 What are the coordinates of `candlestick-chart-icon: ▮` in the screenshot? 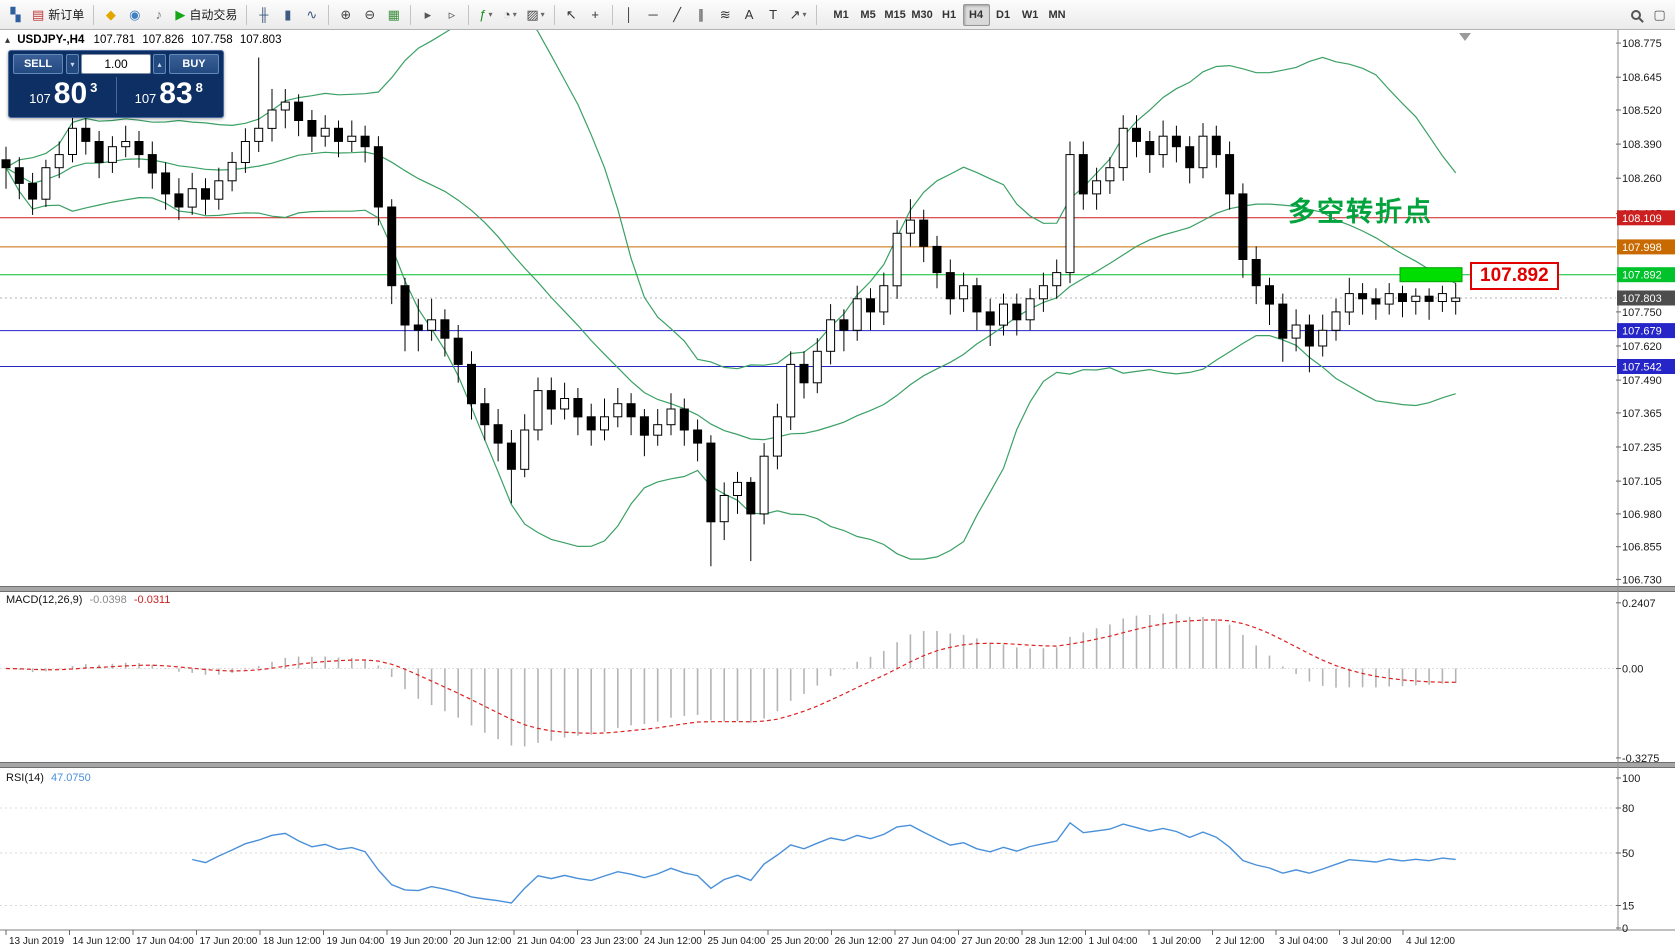 It's located at (287, 15).